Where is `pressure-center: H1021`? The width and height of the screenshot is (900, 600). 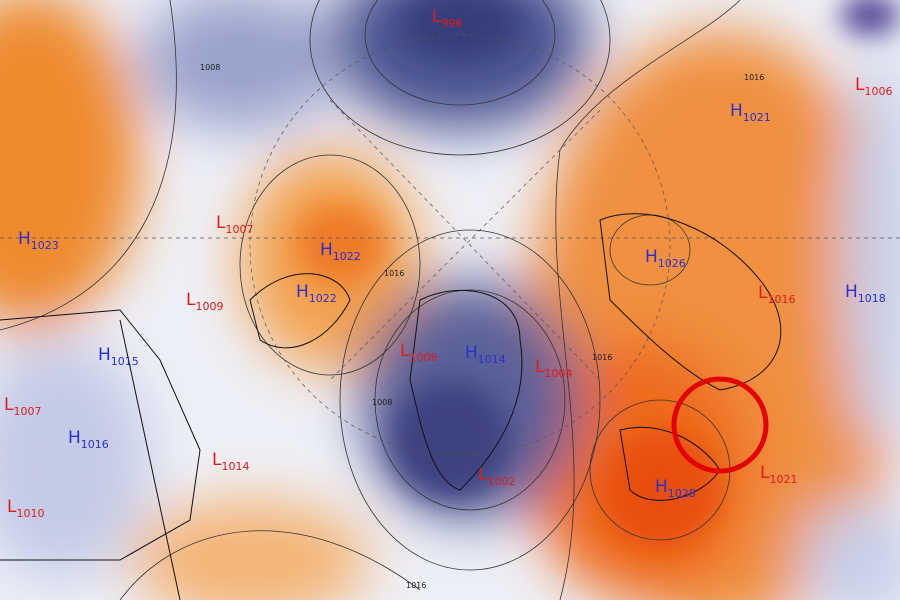
pressure-center: H1021 is located at coordinates (750, 112).